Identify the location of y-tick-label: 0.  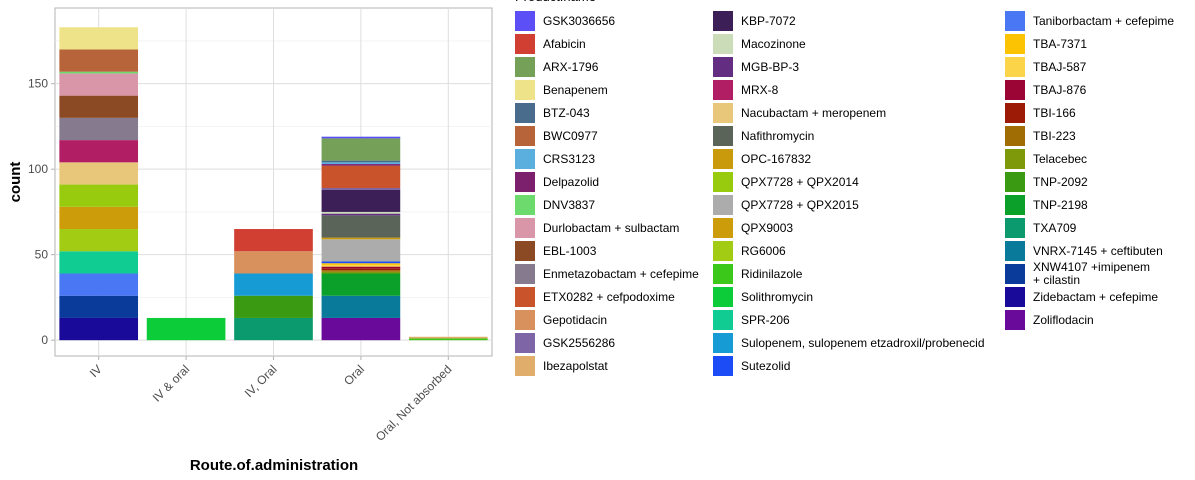
(44, 340).